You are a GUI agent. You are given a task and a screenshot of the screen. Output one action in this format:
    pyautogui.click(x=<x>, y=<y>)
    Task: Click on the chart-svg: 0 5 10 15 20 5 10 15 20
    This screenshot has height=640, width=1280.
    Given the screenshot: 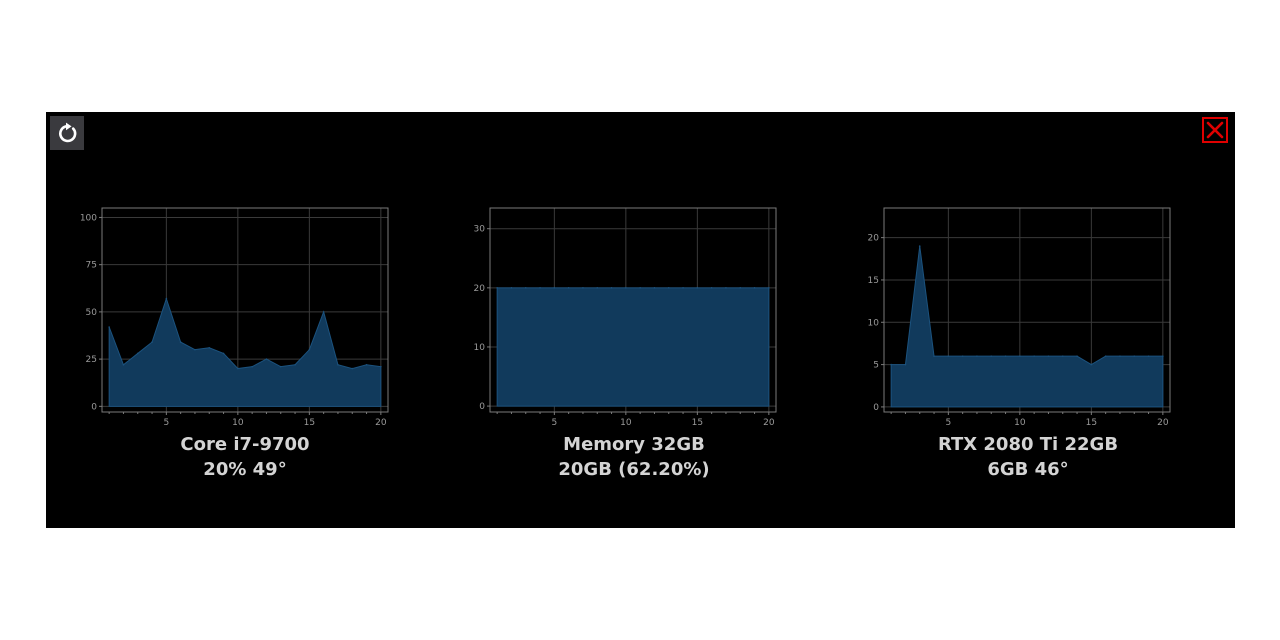 What is the action you would take?
    pyautogui.click(x=1019, y=317)
    